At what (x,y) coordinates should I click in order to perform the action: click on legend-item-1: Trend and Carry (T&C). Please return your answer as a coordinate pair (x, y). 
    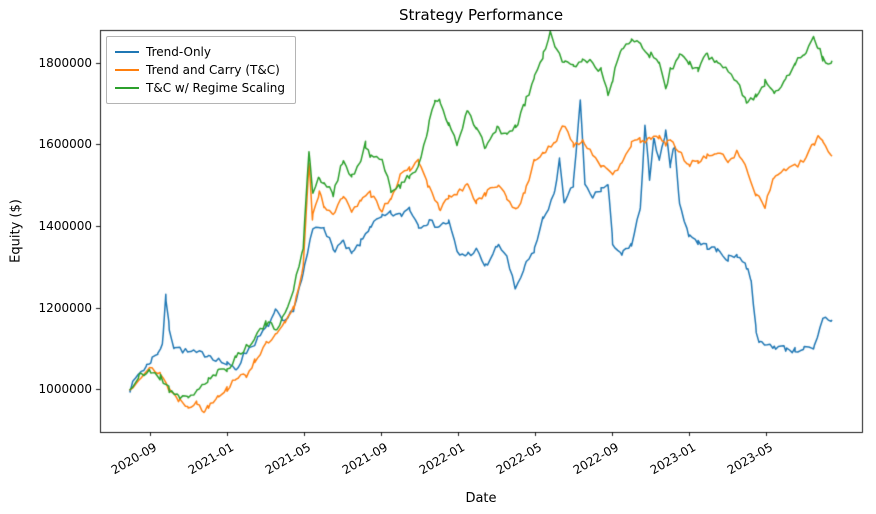
    Looking at the image, I should click on (200, 70).